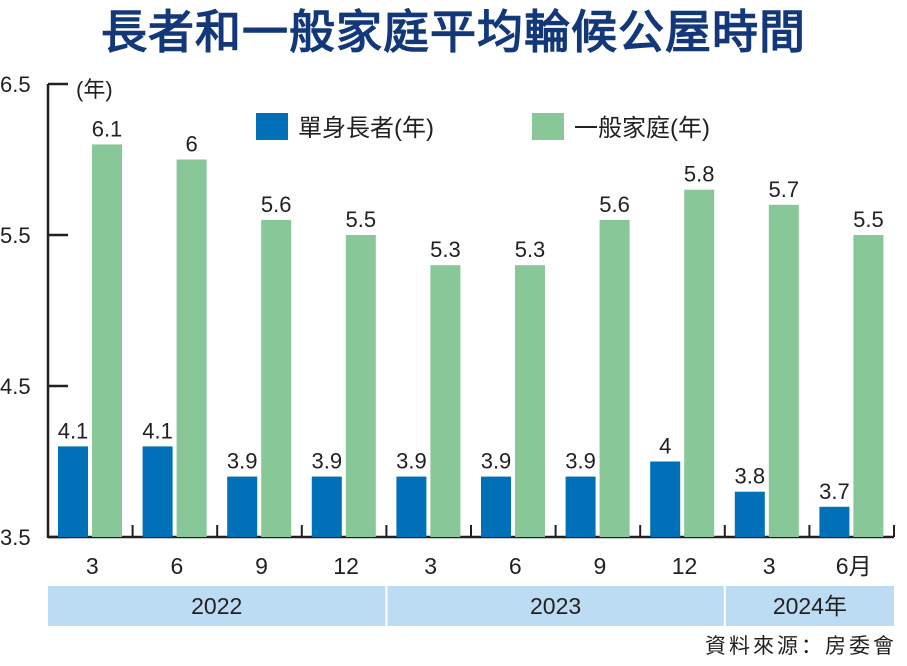 Image resolution: width=907 pixels, height=666 pixels. I want to click on data-label-single-elderly: 3.7, so click(834, 491).